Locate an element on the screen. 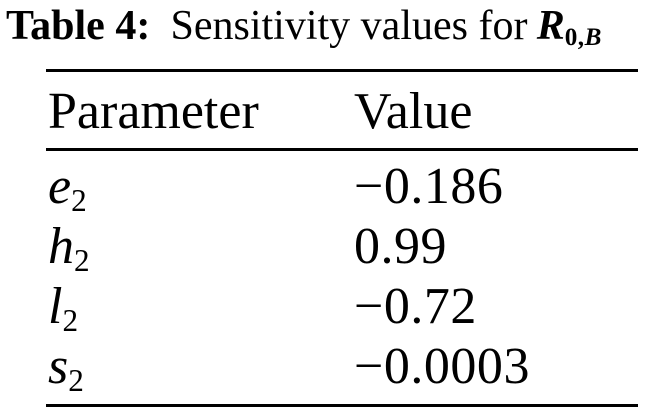 The width and height of the screenshot is (671, 412). table-bottom-rule is located at coordinates (342, 405).